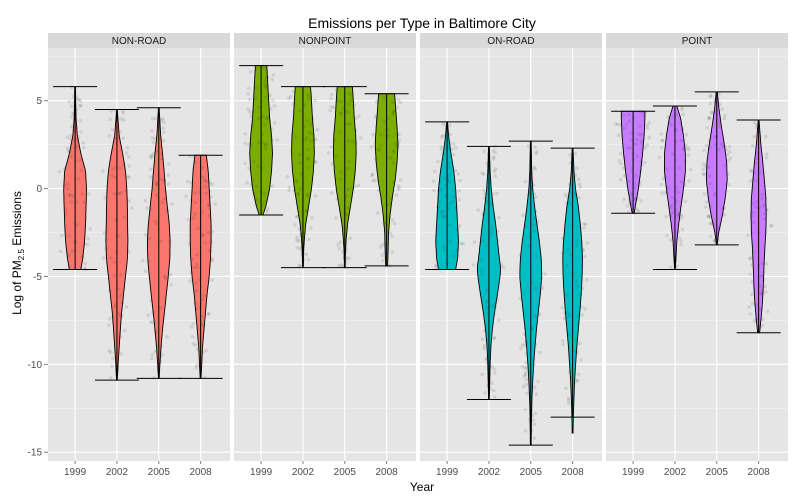  What do you see at coordinates (37, 277) in the screenshot?
I see `y-tick-label: -5` at bounding box center [37, 277].